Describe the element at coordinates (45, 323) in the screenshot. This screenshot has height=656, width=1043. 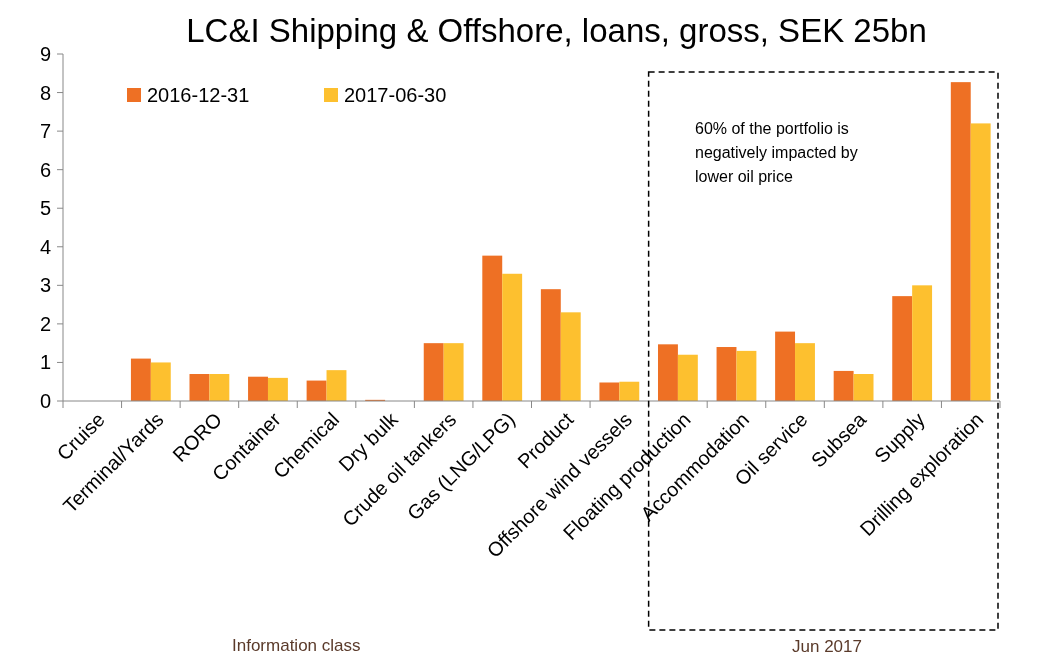
I see `y-tick-label: 2` at that location.